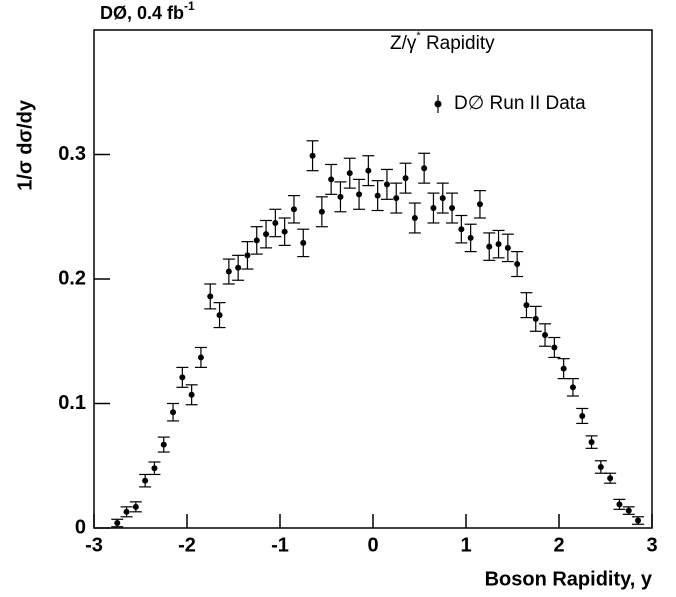  Describe the element at coordinates (72, 278) in the screenshot. I see `y-tick-label: 0.2` at that location.